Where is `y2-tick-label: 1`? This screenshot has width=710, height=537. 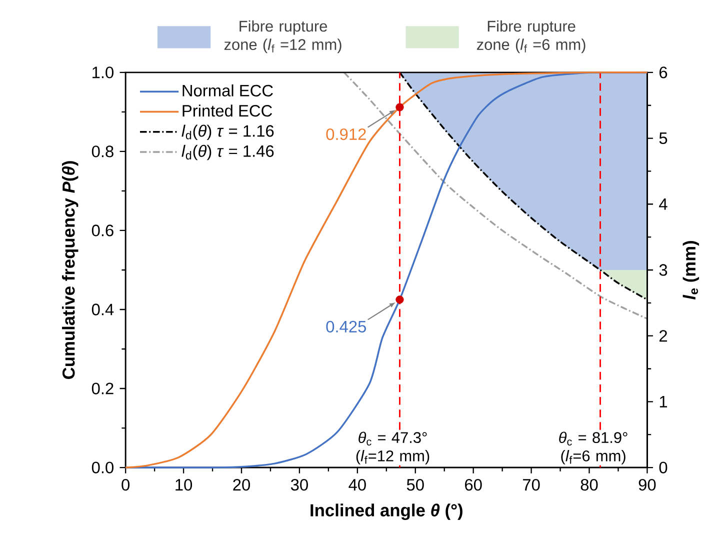 y2-tick-label: 1 is located at coordinates (664, 402).